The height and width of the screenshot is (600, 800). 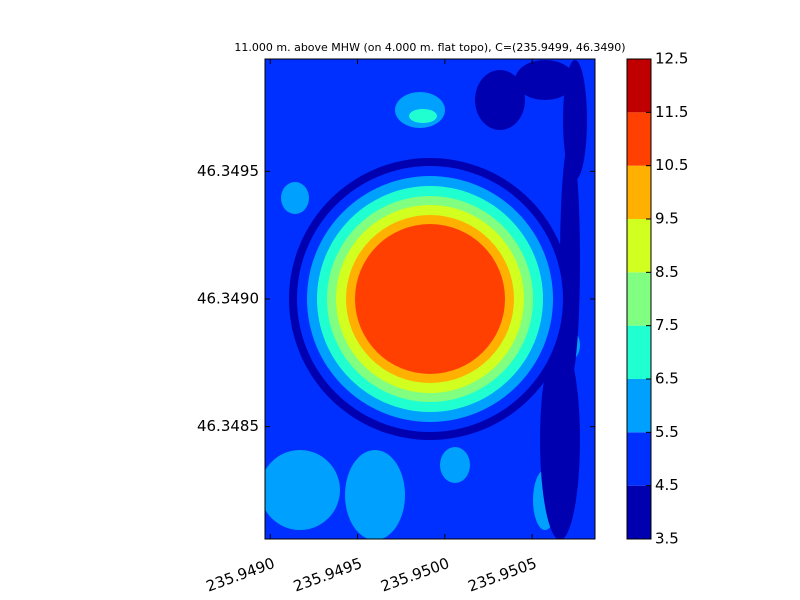 What do you see at coordinates (667, 379) in the screenshot?
I see `colorbar-tick-label: 6.5` at bounding box center [667, 379].